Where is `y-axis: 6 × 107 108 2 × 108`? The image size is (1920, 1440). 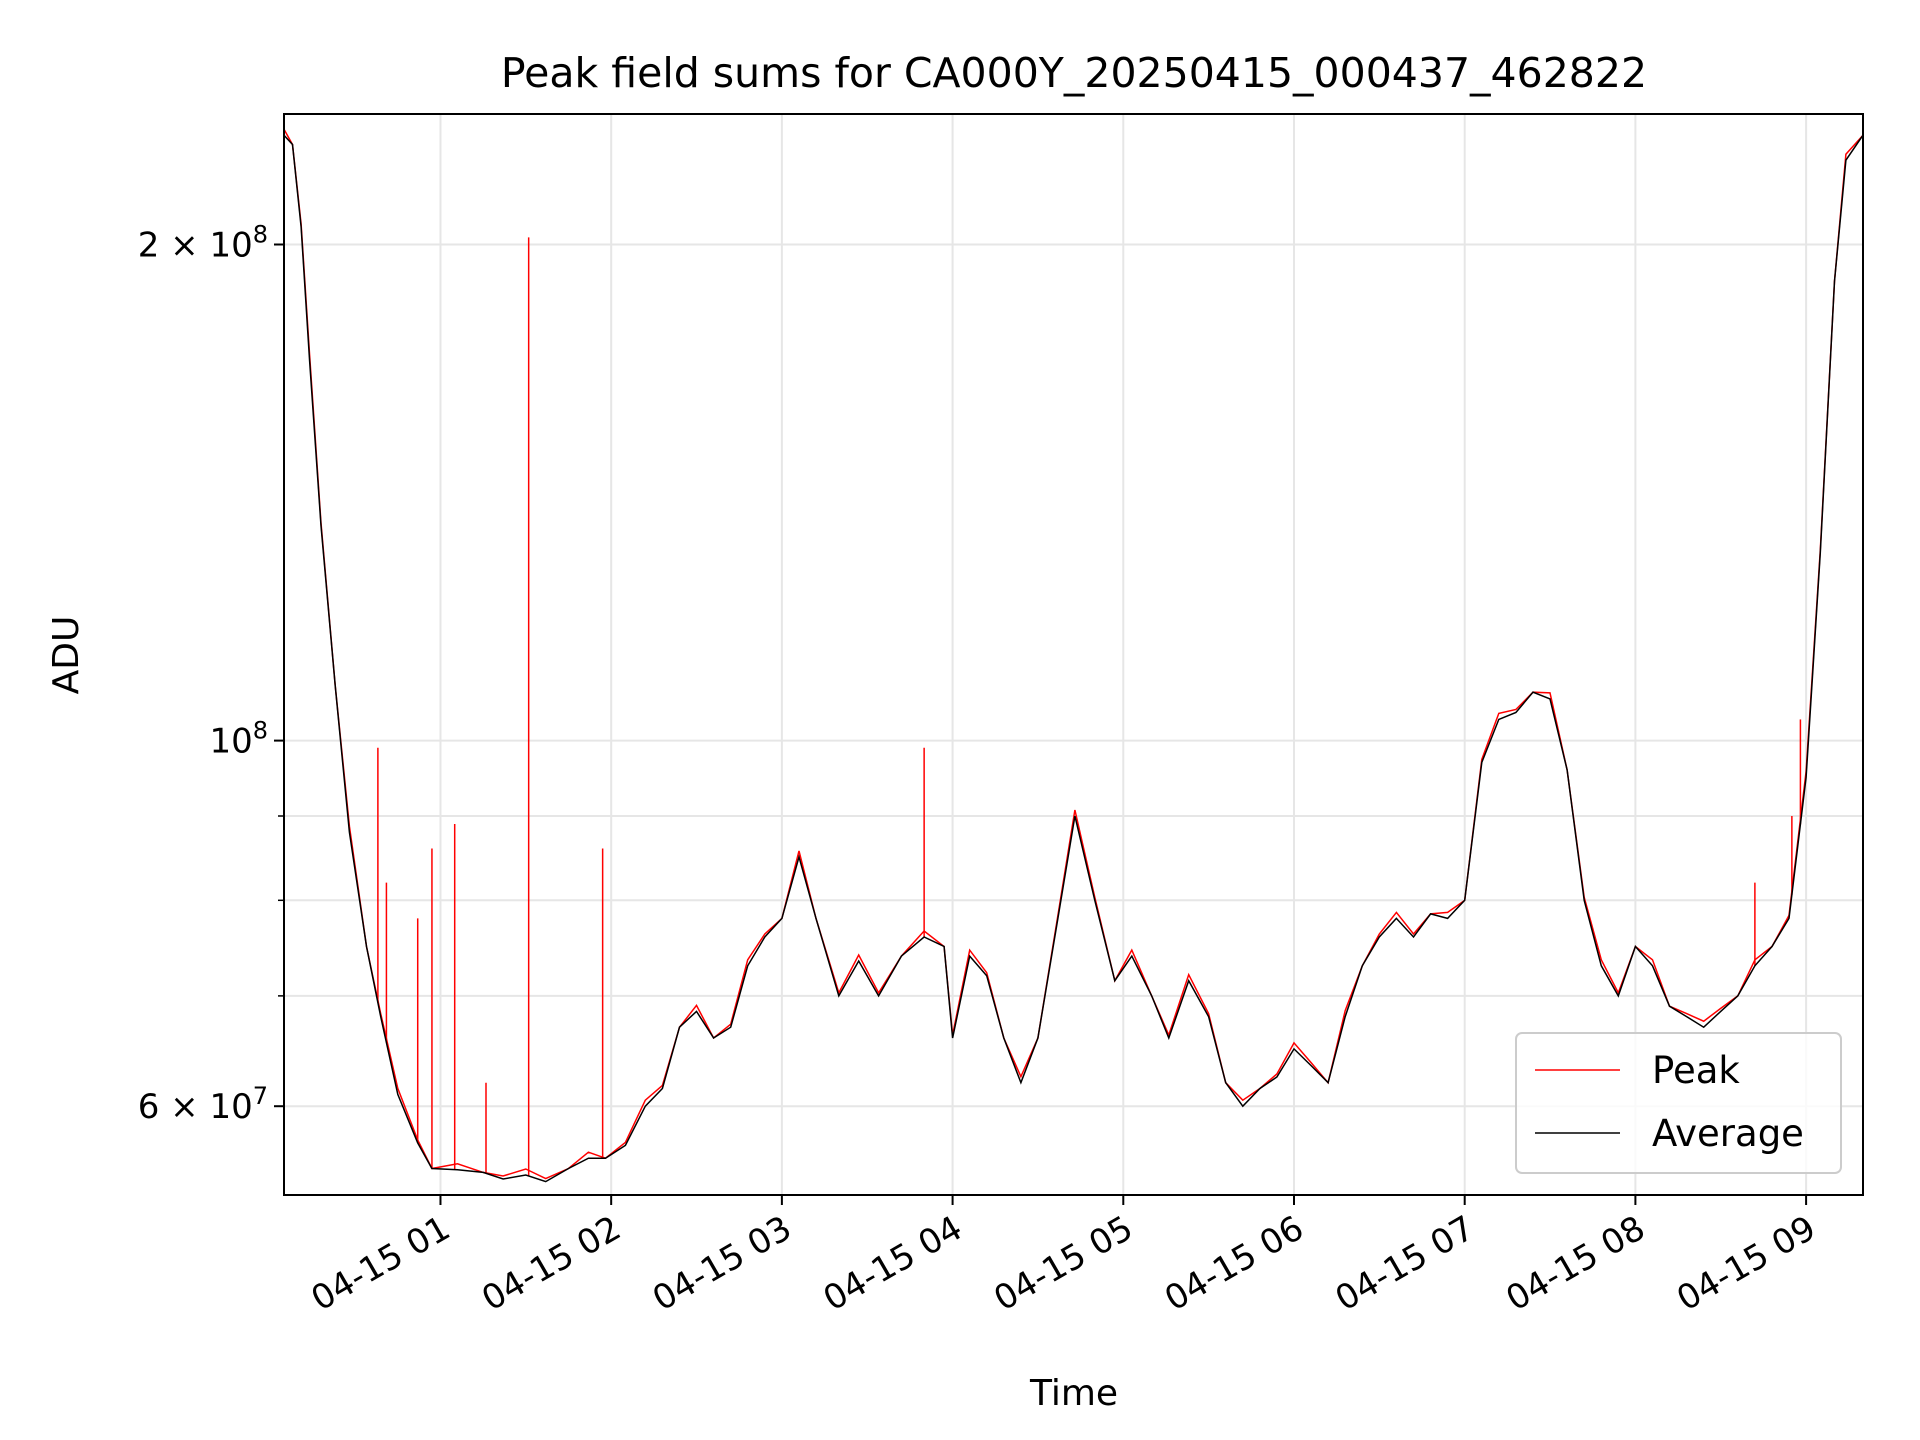
y-axis: 6 × 107 108 2 × 108 is located at coordinates (211, 673).